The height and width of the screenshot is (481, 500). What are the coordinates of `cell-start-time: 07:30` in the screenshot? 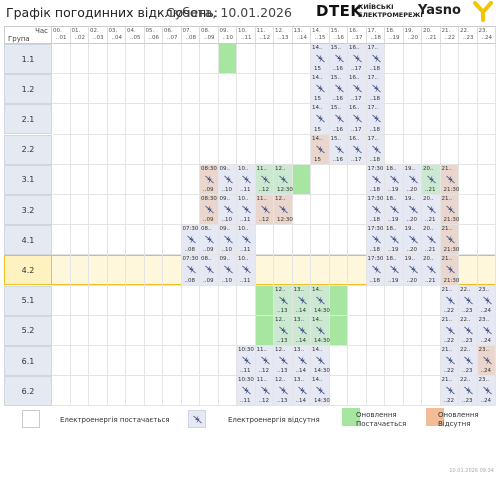 It's located at (190, 259).